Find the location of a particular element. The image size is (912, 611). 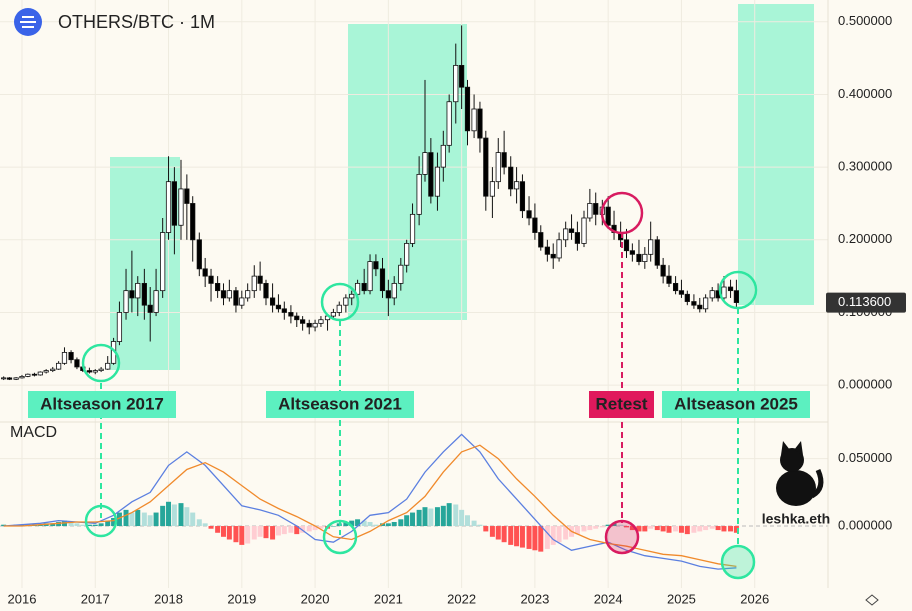

highlight-zone is located at coordinates (407, 172).